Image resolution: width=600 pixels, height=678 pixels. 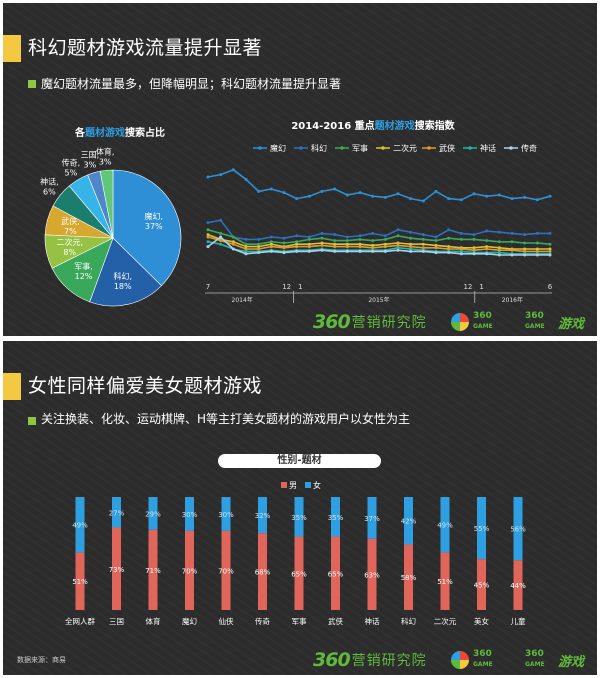 I want to click on bar-category-label: 体育, so click(x=153, y=621).